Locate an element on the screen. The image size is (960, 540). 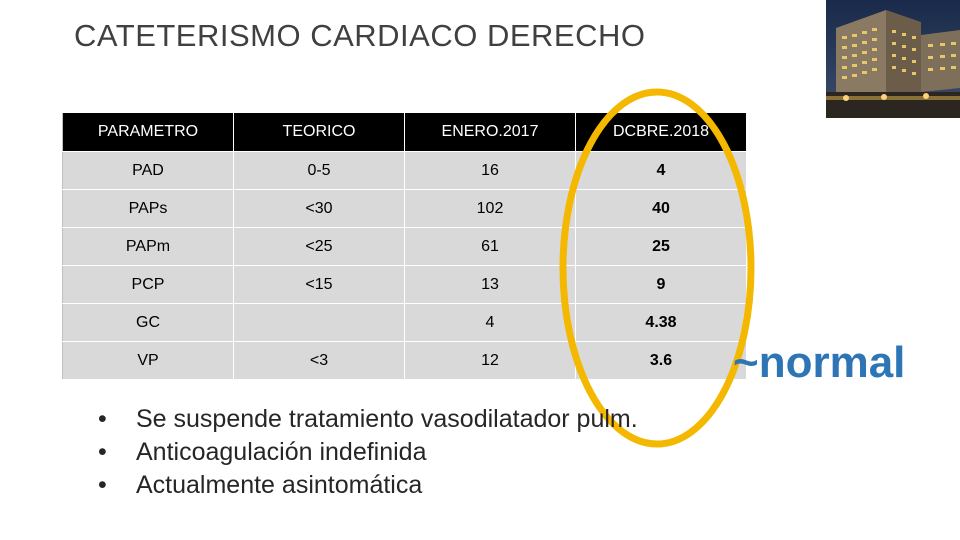
highlight-ellipse is located at coordinates (657, 268).